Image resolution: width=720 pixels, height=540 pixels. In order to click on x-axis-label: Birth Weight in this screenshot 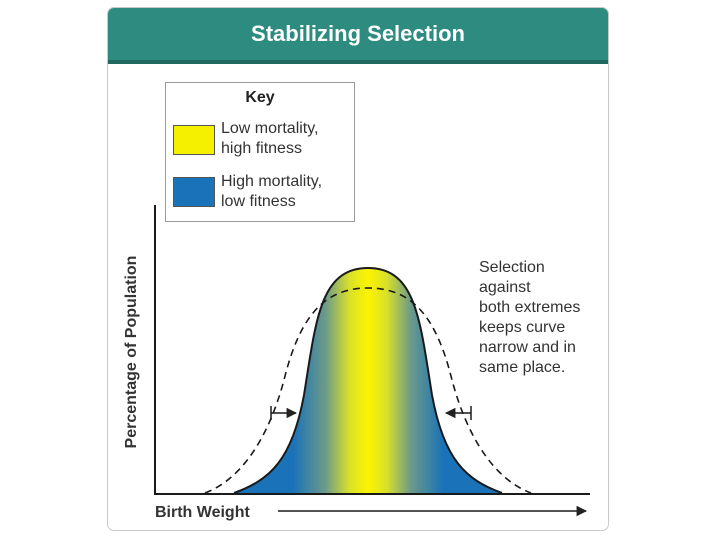, I will do `click(202, 512)`.